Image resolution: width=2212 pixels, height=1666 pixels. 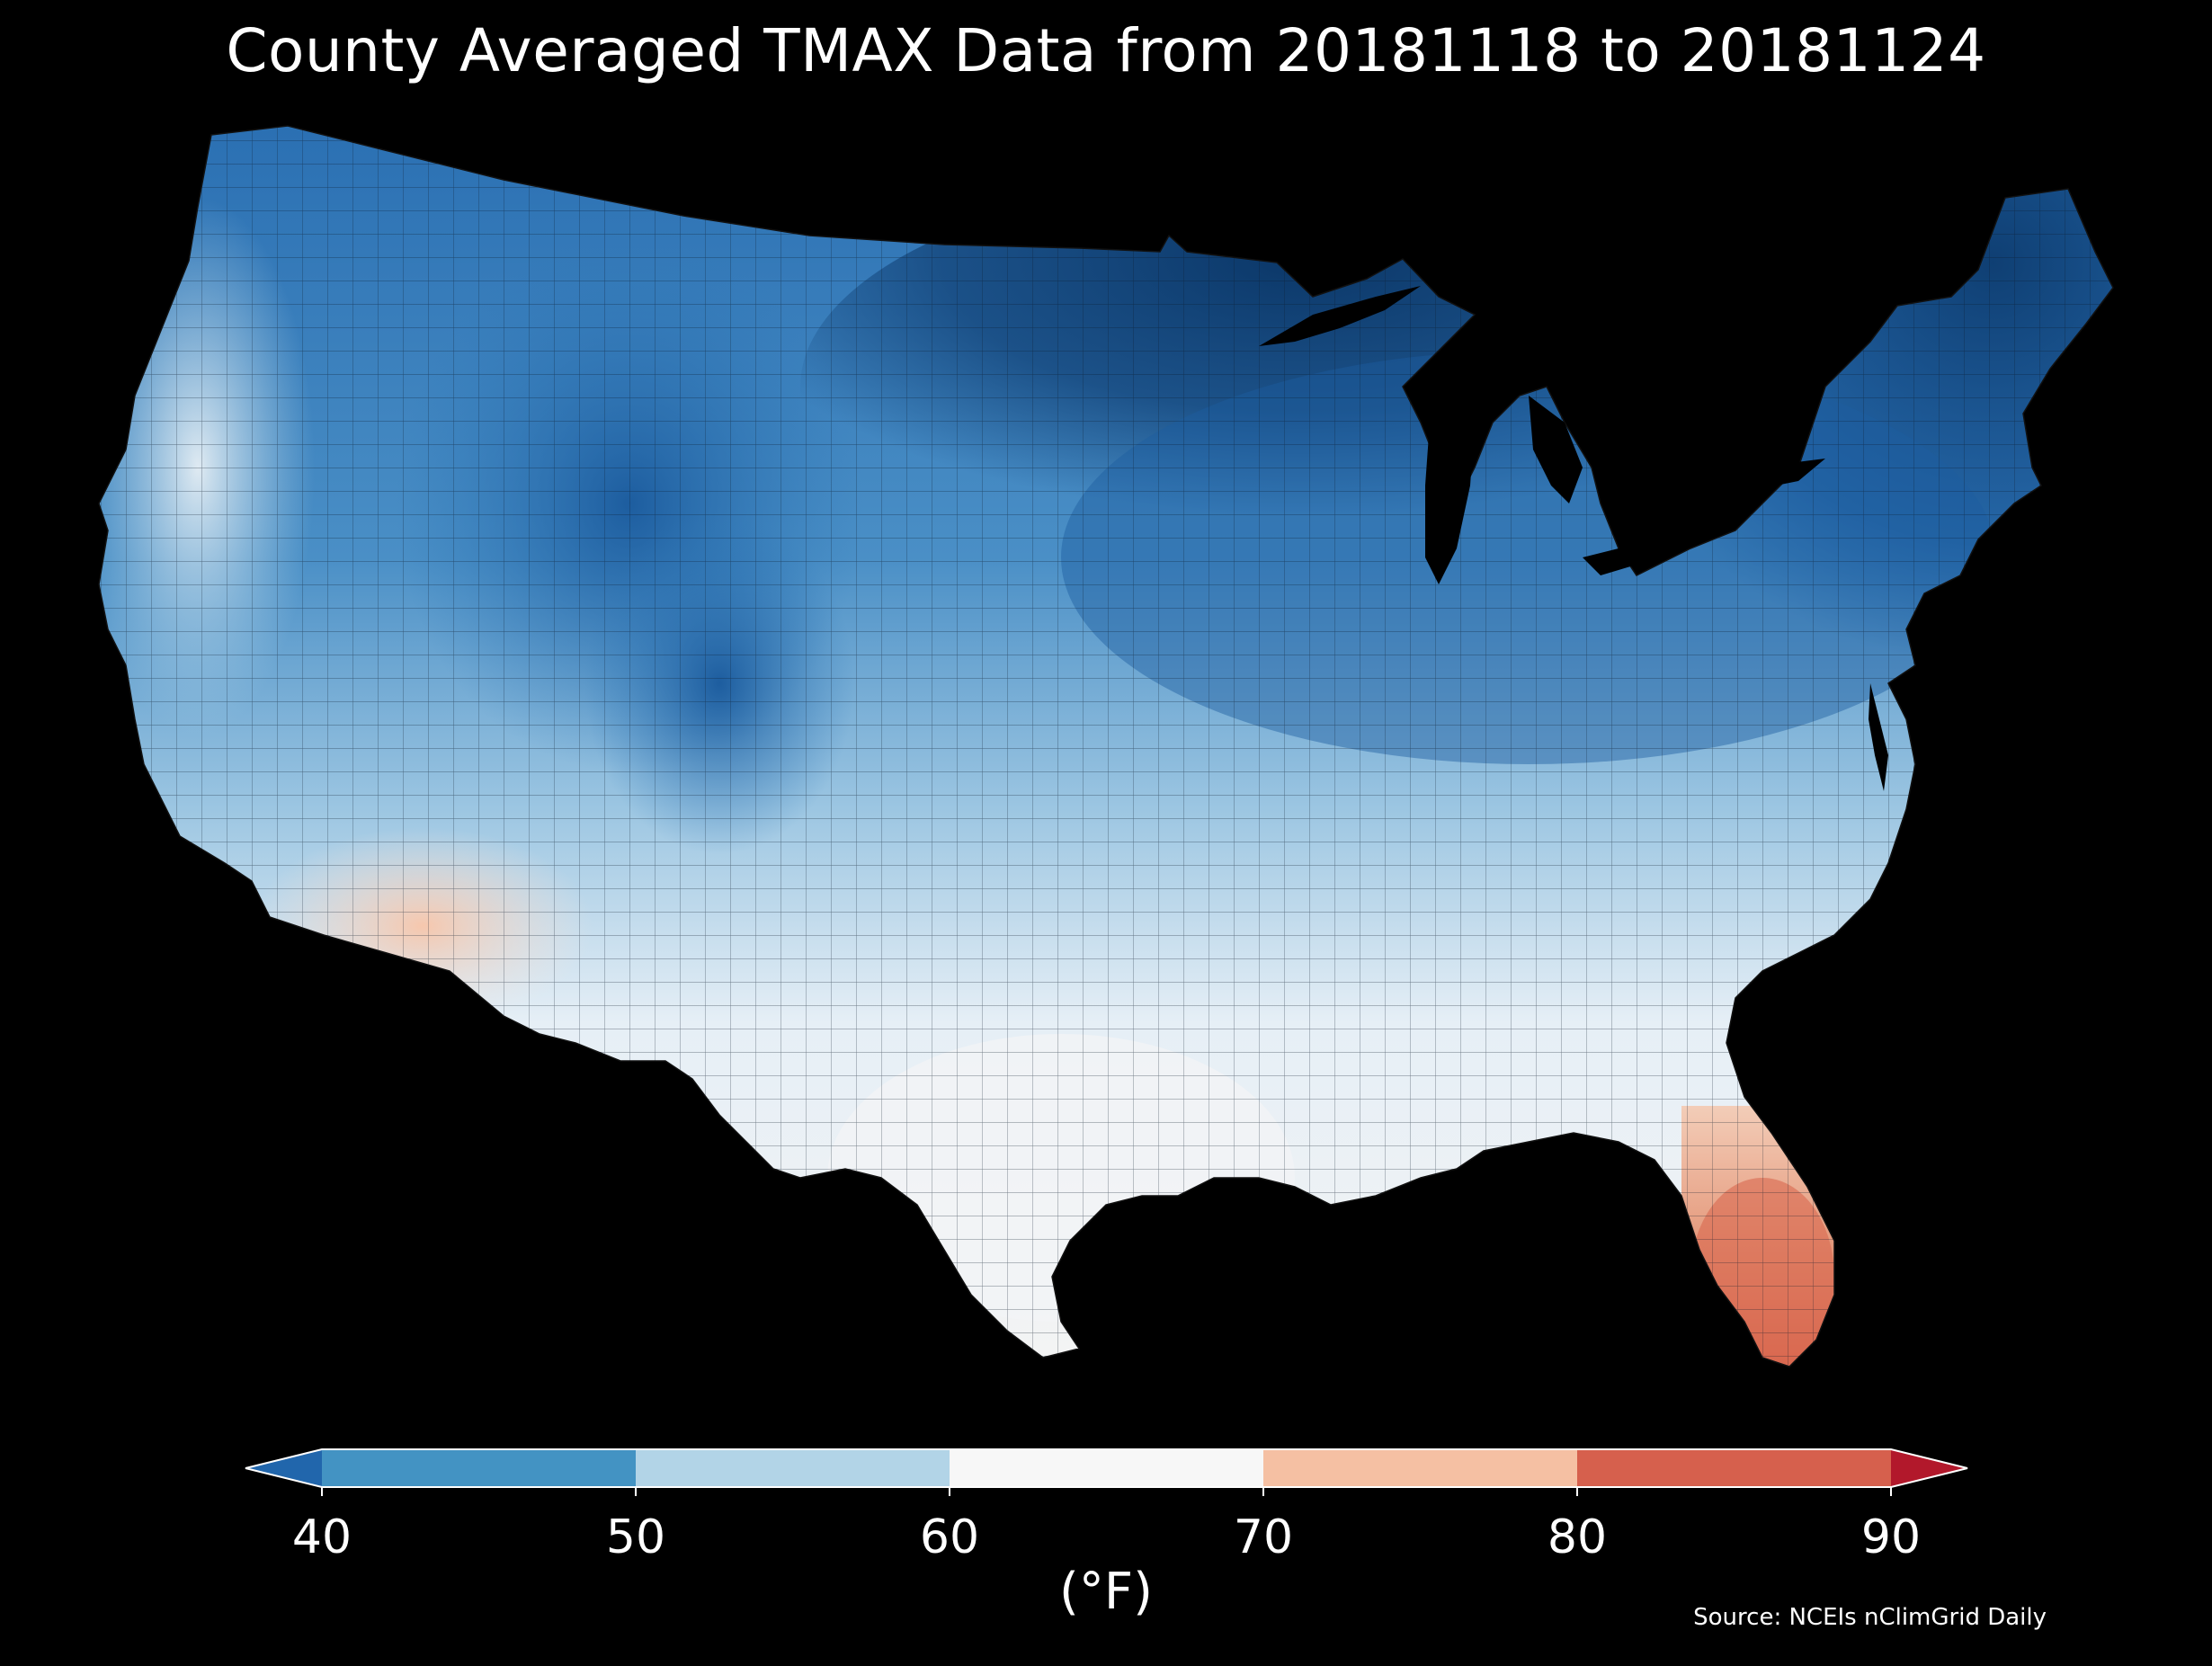 What do you see at coordinates (949, 1537) in the screenshot?
I see `colorbar-tick-label: 60` at bounding box center [949, 1537].